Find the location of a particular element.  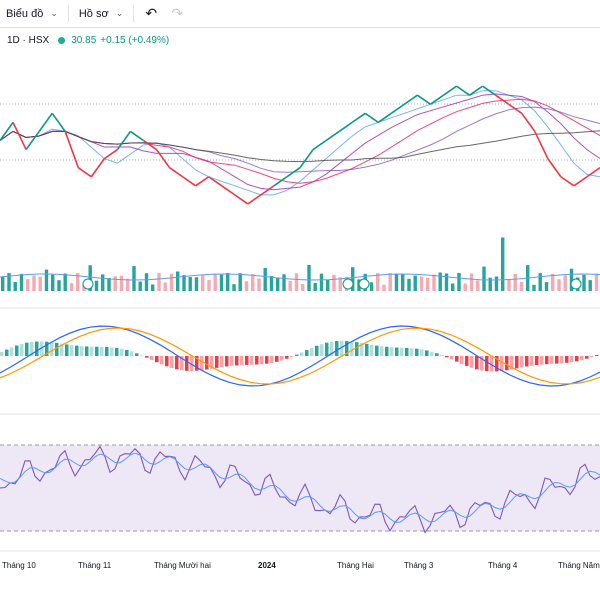

undo-icon: ↶ is located at coordinates (151, 13).